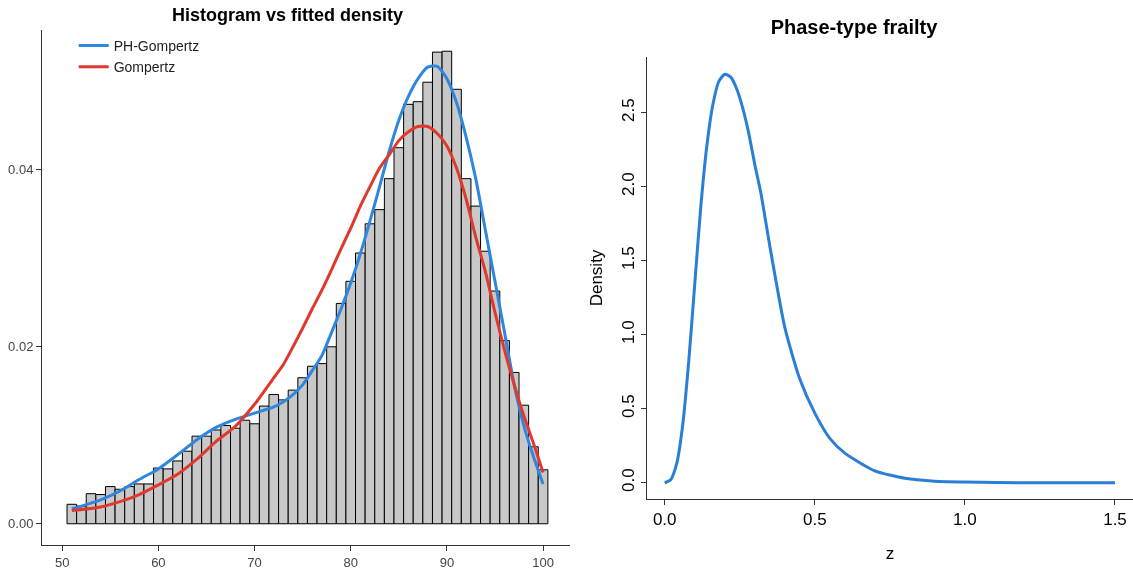 The width and height of the screenshot is (1133, 571). Describe the element at coordinates (629, 258) in the screenshot. I see `y-tick-label: 1.5` at that location.